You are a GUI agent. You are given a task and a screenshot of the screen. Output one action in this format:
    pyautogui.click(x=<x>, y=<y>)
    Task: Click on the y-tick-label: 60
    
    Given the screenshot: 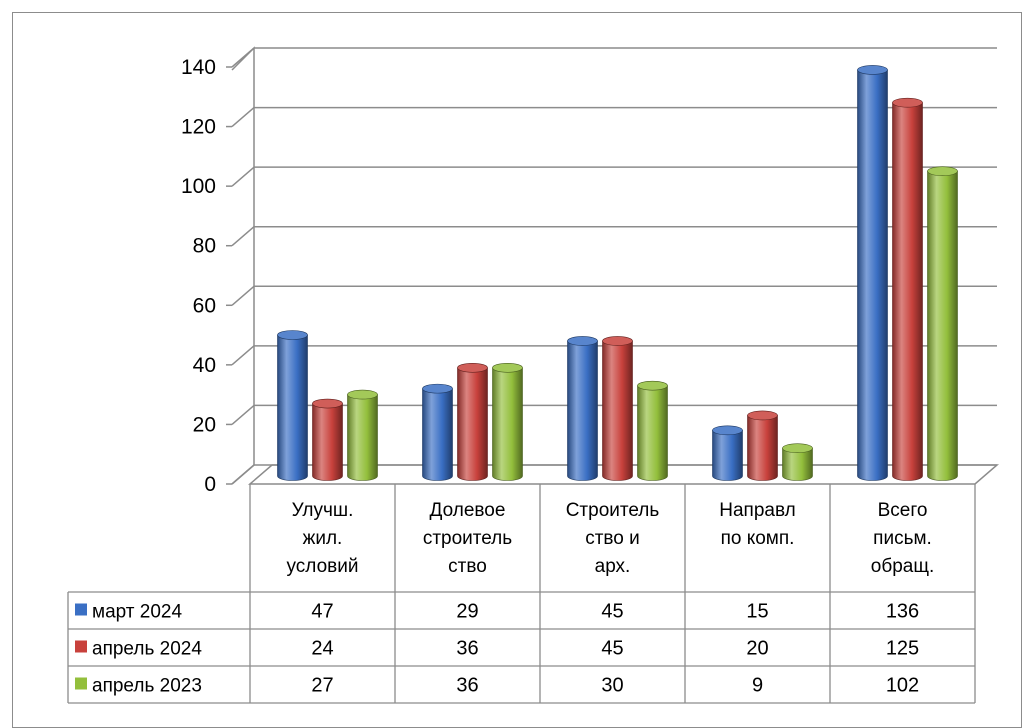 What is the action you would take?
    pyautogui.click(x=204, y=305)
    